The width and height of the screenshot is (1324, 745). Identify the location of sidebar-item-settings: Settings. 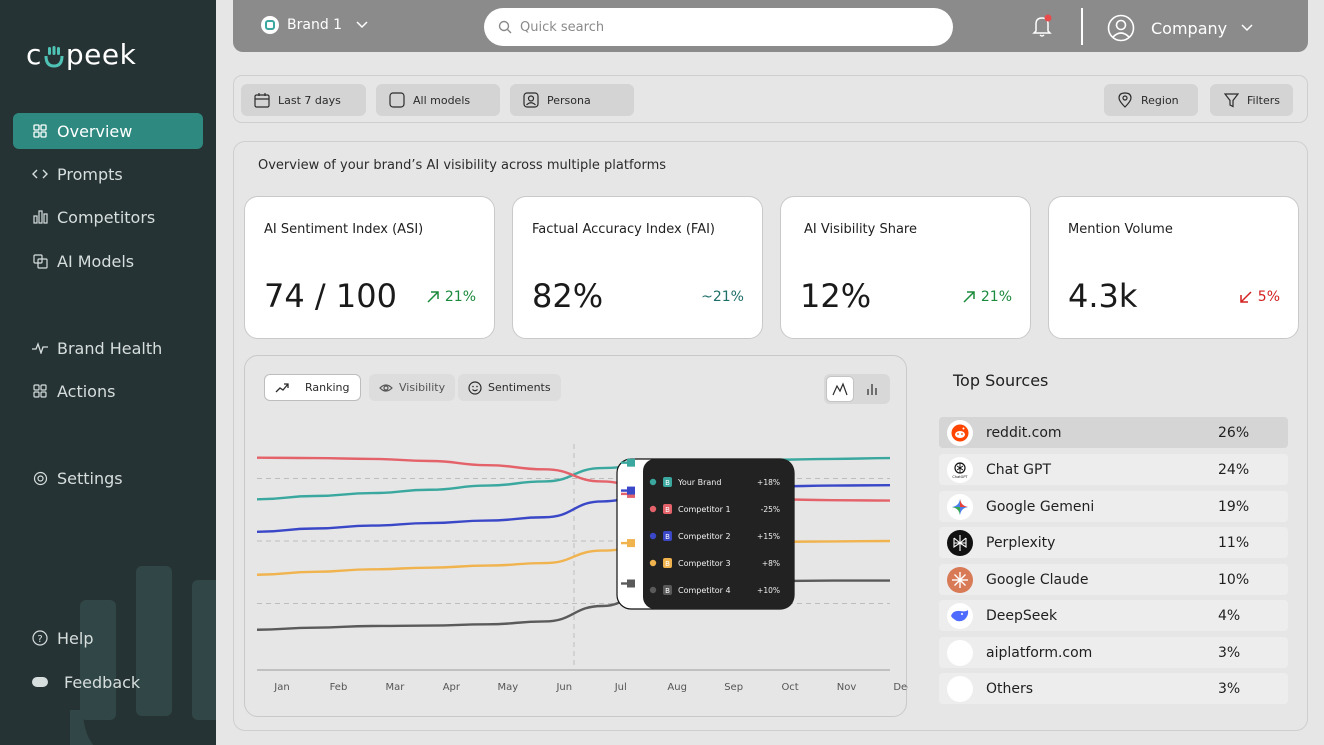
(108, 478).